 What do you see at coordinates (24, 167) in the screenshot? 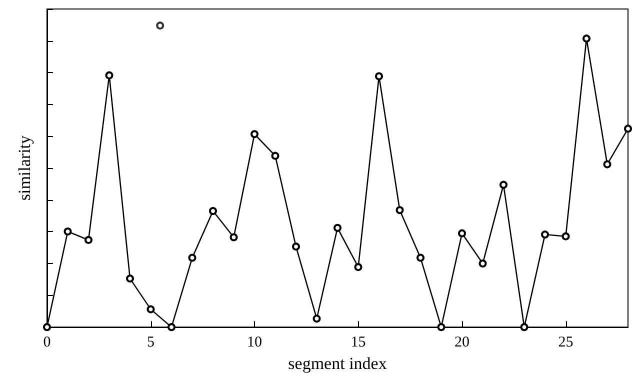
I see `y-axis-title: similarity` at bounding box center [24, 167].